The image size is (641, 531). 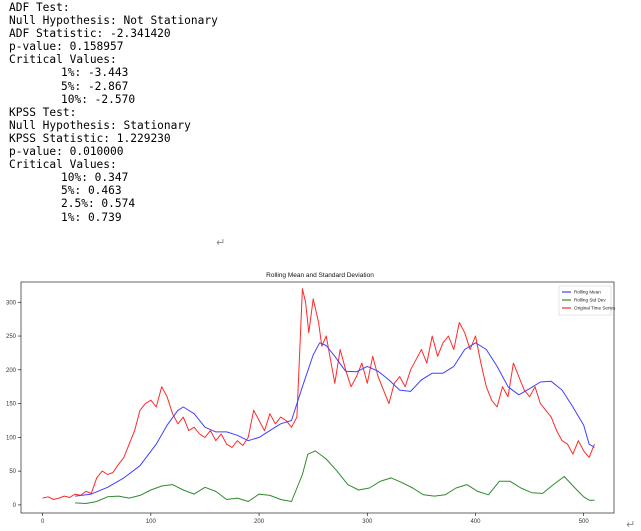 I want to click on y-tick-label: 100, so click(x=11, y=438).